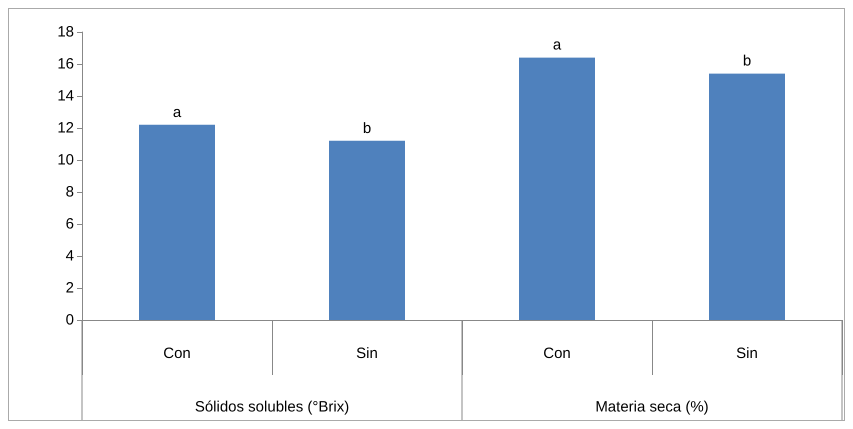 The image size is (853, 429). What do you see at coordinates (65, 128) in the screenshot?
I see `y-tick-label: 12` at bounding box center [65, 128].